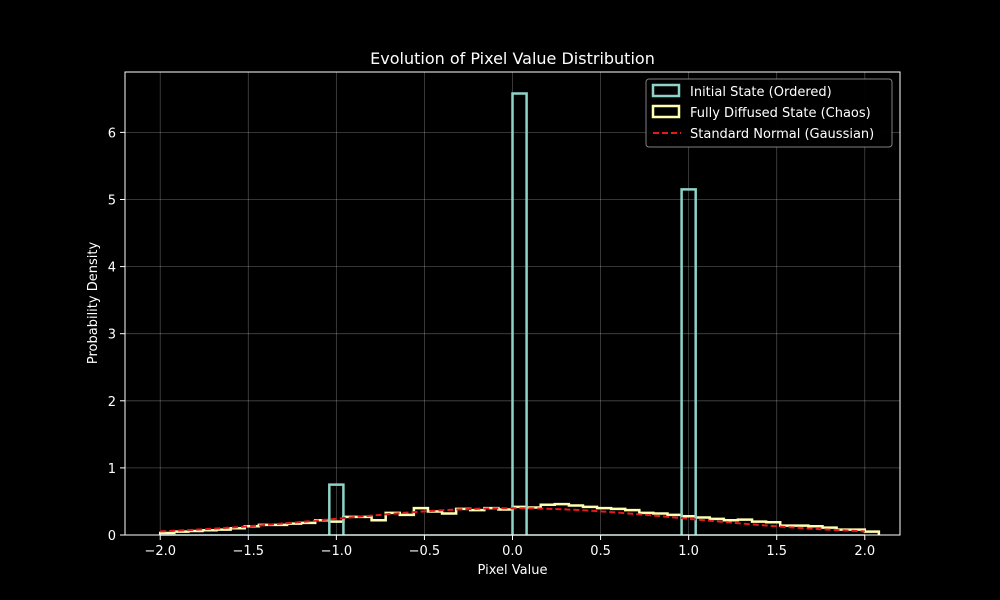 The width and height of the screenshot is (1000, 600). What do you see at coordinates (864, 551) in the screenshot?
I see `x-tick-label: 2.0` at bounding box center [864, 551].